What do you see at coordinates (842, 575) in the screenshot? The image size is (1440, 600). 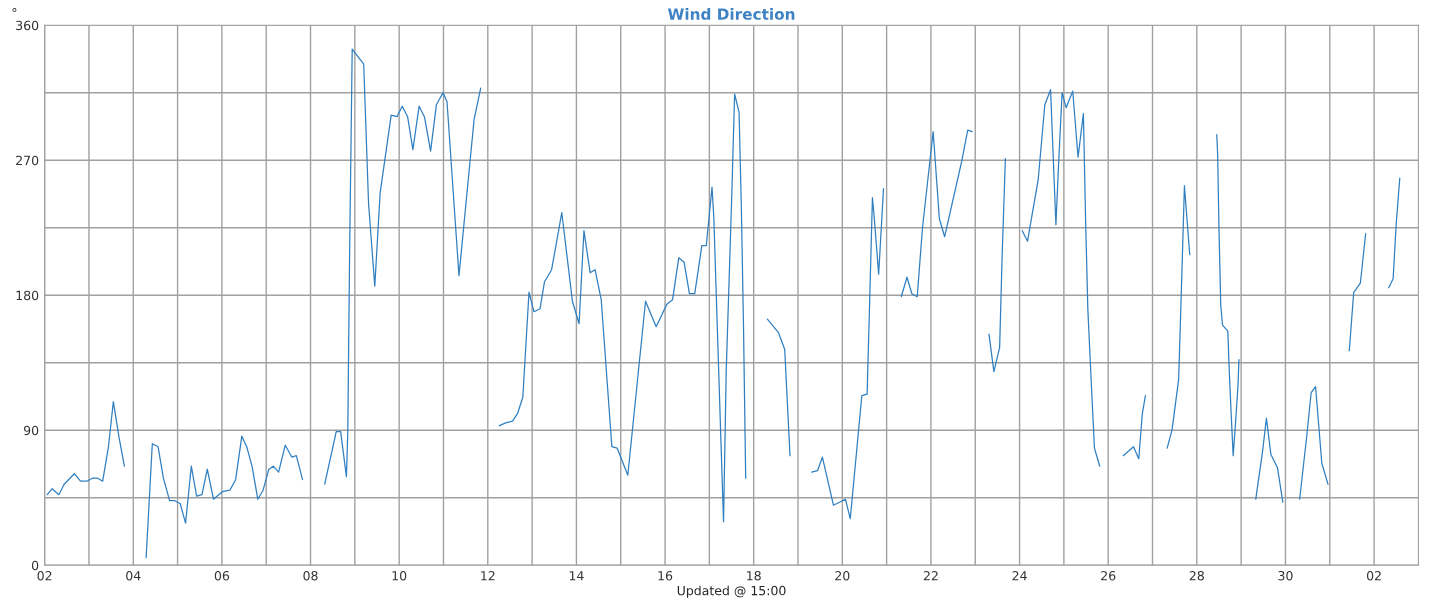 I see `x-tick-label: 20` at bounding box center [842, 575].